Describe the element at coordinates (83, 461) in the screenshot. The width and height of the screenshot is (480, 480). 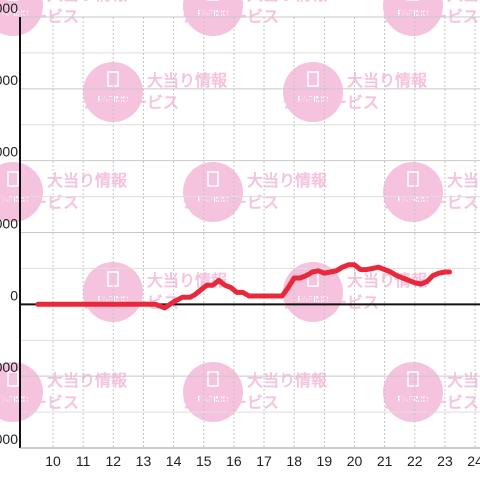
I see `x-tick-label: 11` at that location.